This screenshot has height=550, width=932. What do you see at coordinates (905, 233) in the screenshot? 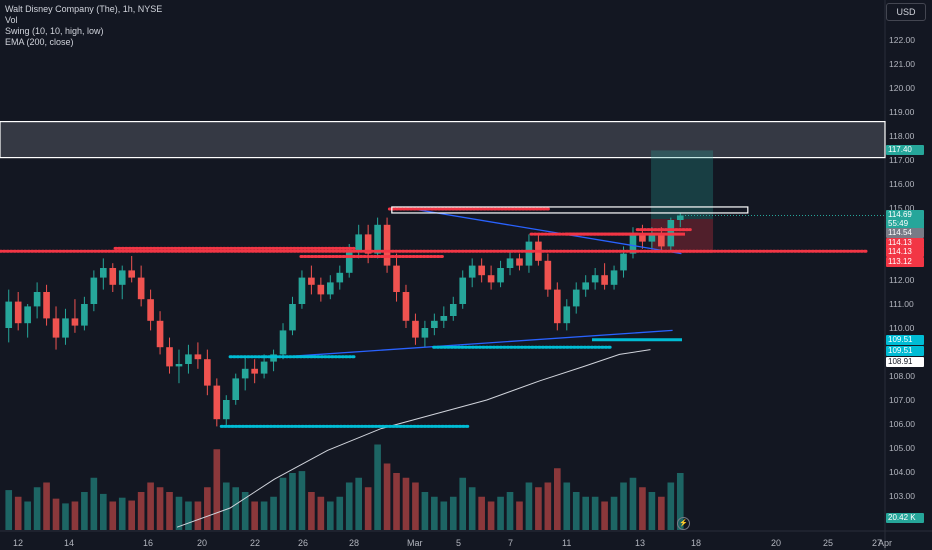
I see `price-tag: 114.54` at bounding box center [905, 233].